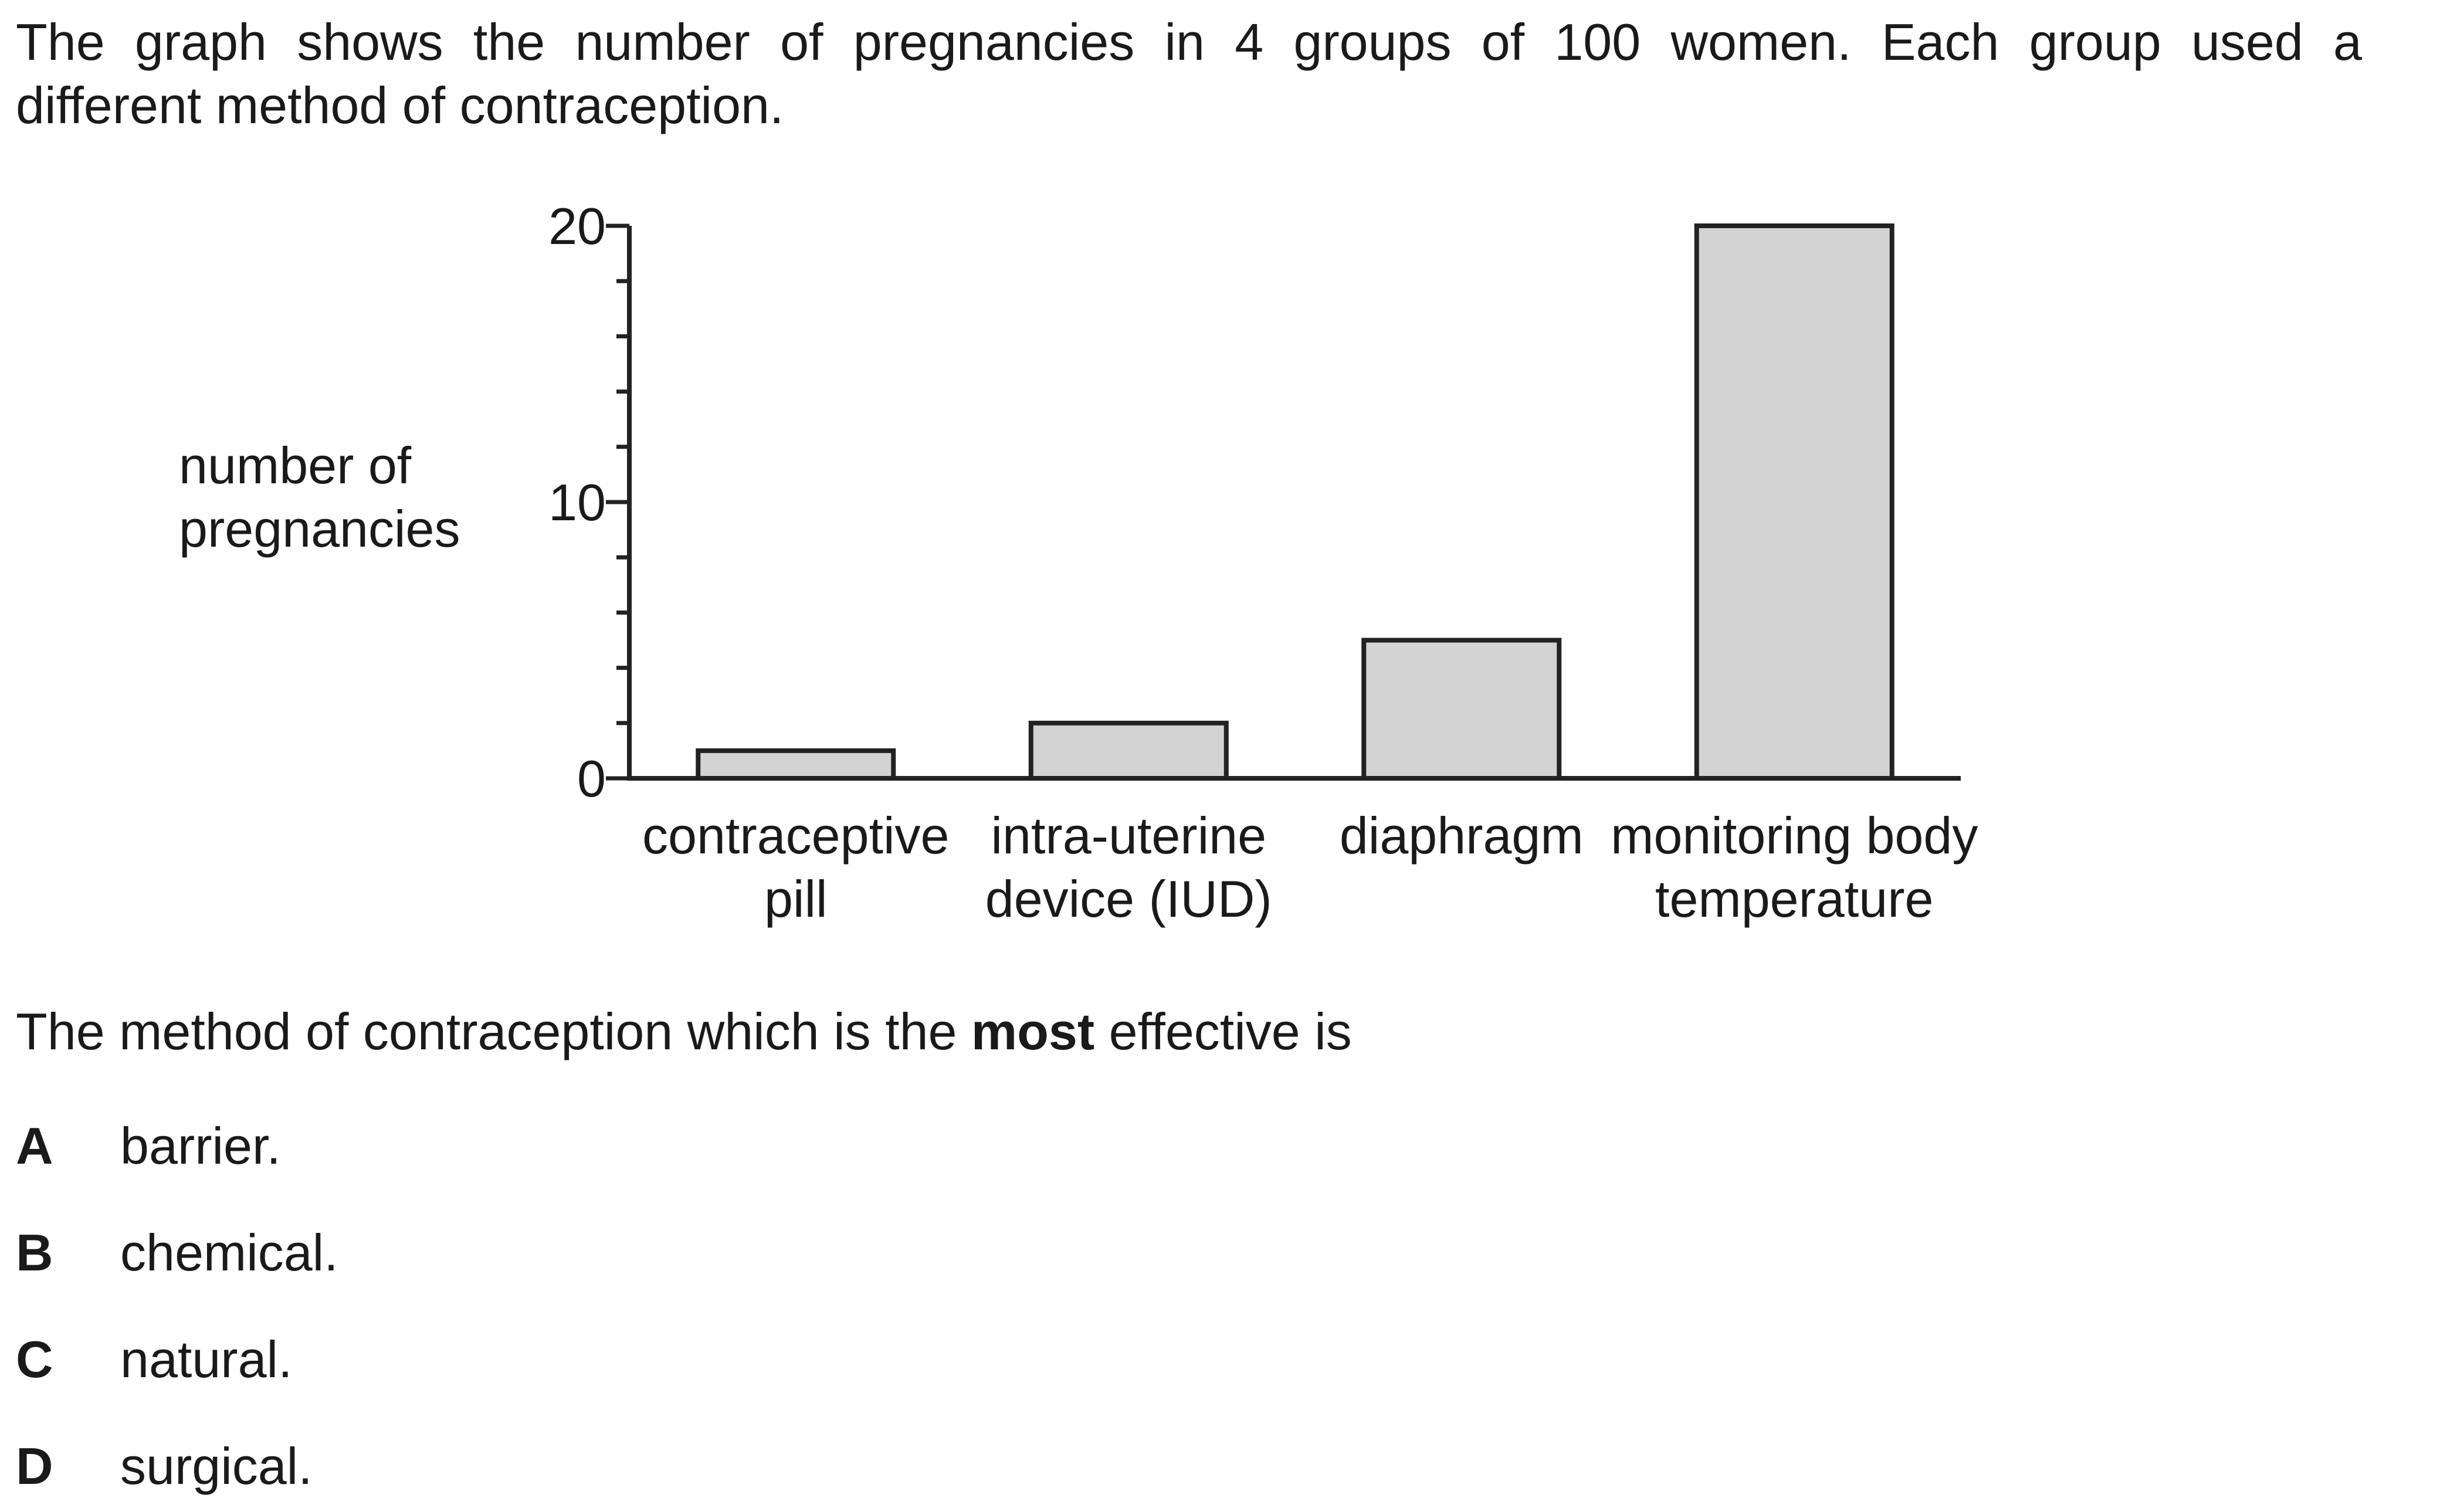 This screenshot has width=2464, height=1498. Describe the element at coordinates (1462, 835) in the screenshot. I see `x-tick-label-2: diaphragm` at that location.